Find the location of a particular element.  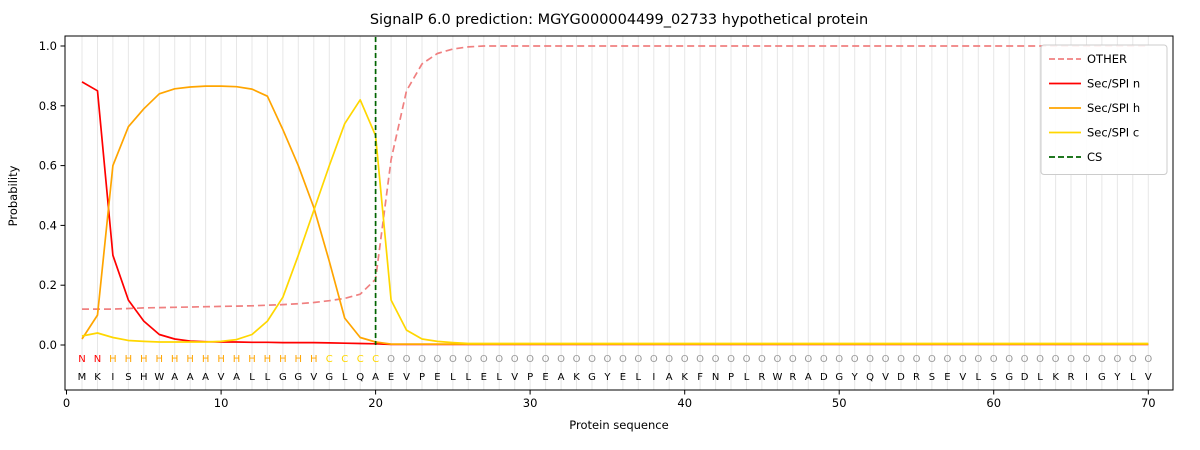

legend-item-label: Sec/SPI n is located at coordinates (1113, 84).